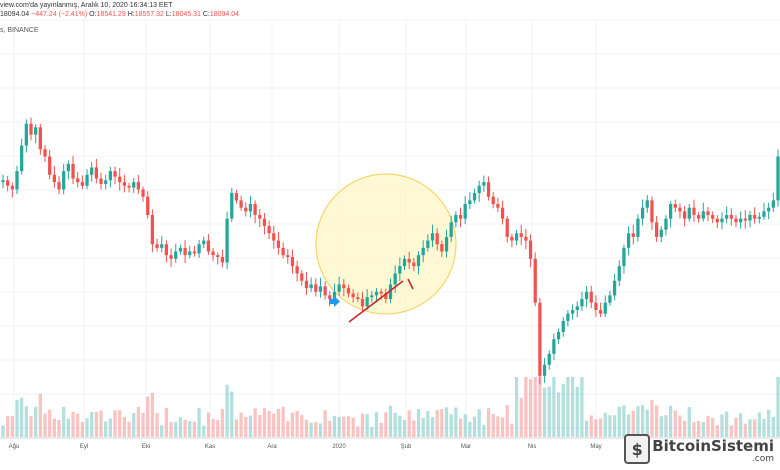 The image size is (780, 470). What do you see at coordinates (699, 449) in the screenshot?
I see `site-logo: $ BitcoinSistemi .com` at bounding box center [699, 449].